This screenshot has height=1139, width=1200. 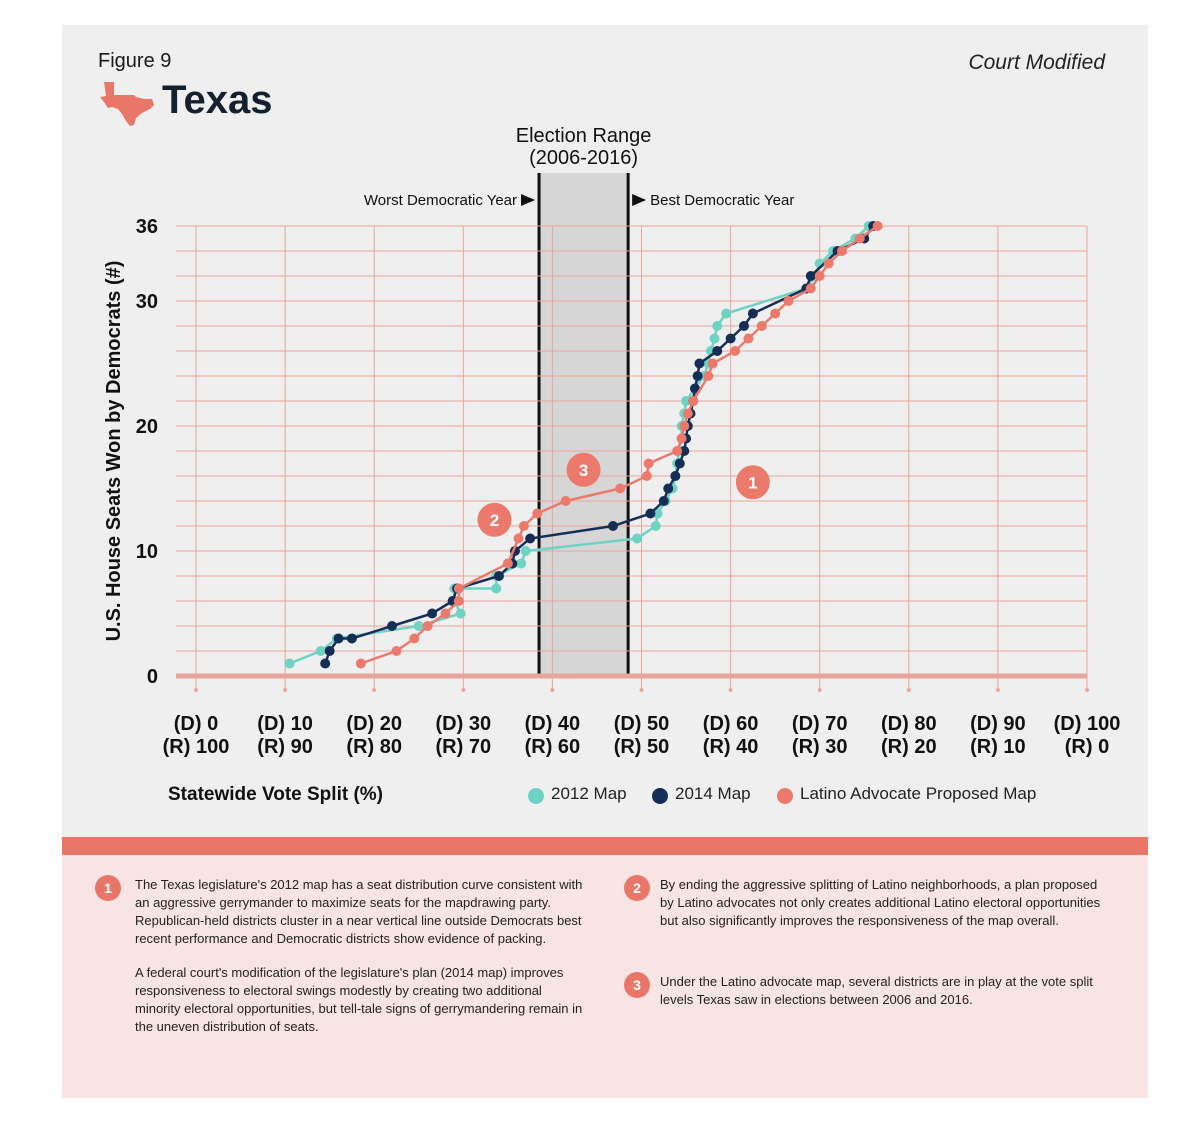 What do you see at coordinates (623, 494) in the screenshot?
I see `callout-layer: 1 2 3` at bounding box center [623, 494].